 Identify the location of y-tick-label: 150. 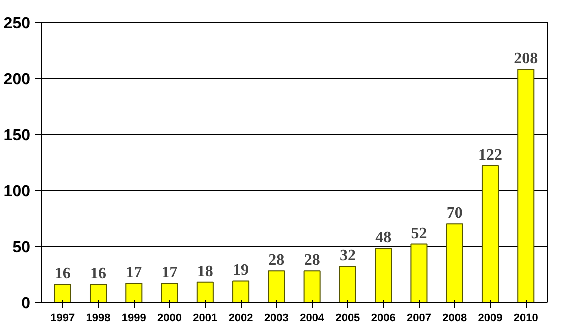
(17, 136).